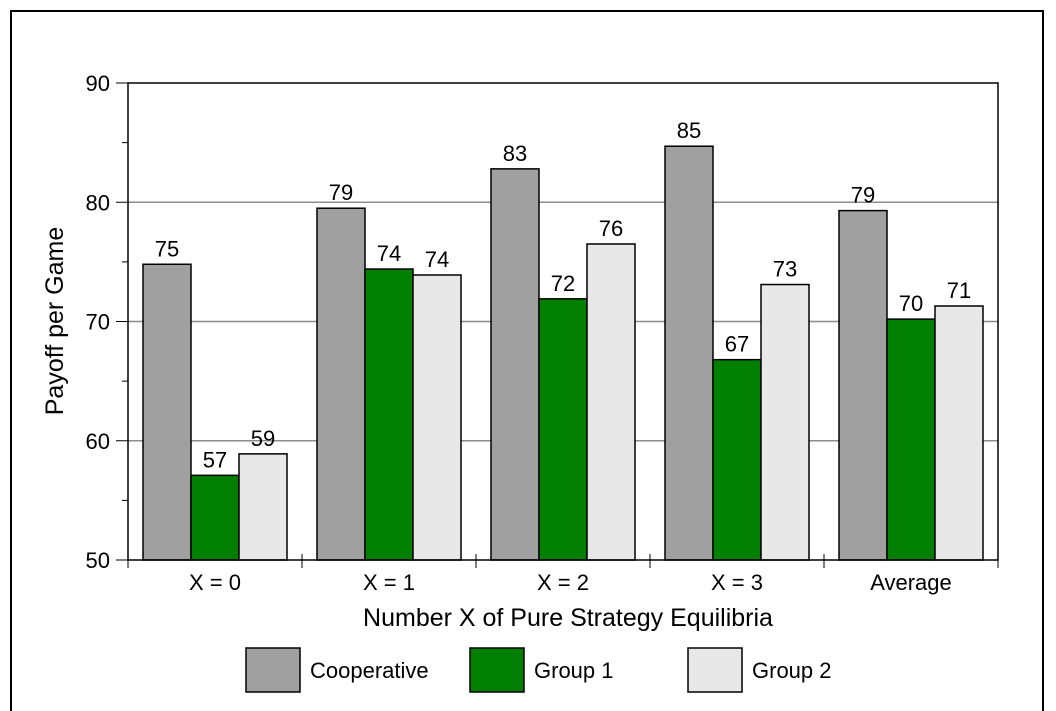 This screenshot has height=711, width=1056. Describe the element at coordinates (55, 321) in the screenshot. I see `y-axis-label: Payoff per Game` at that location.